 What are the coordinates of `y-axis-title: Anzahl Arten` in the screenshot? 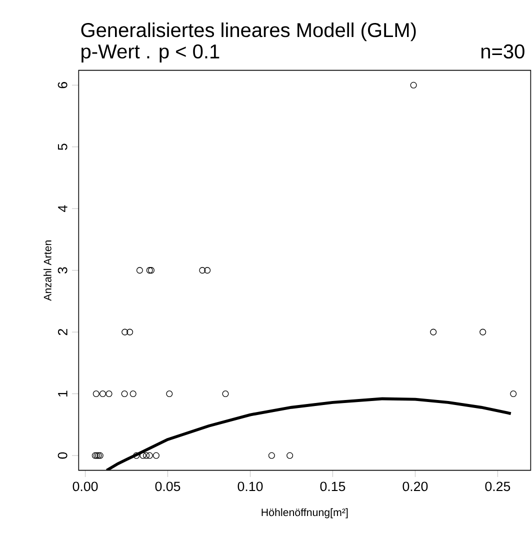 It's located at (48, 270).